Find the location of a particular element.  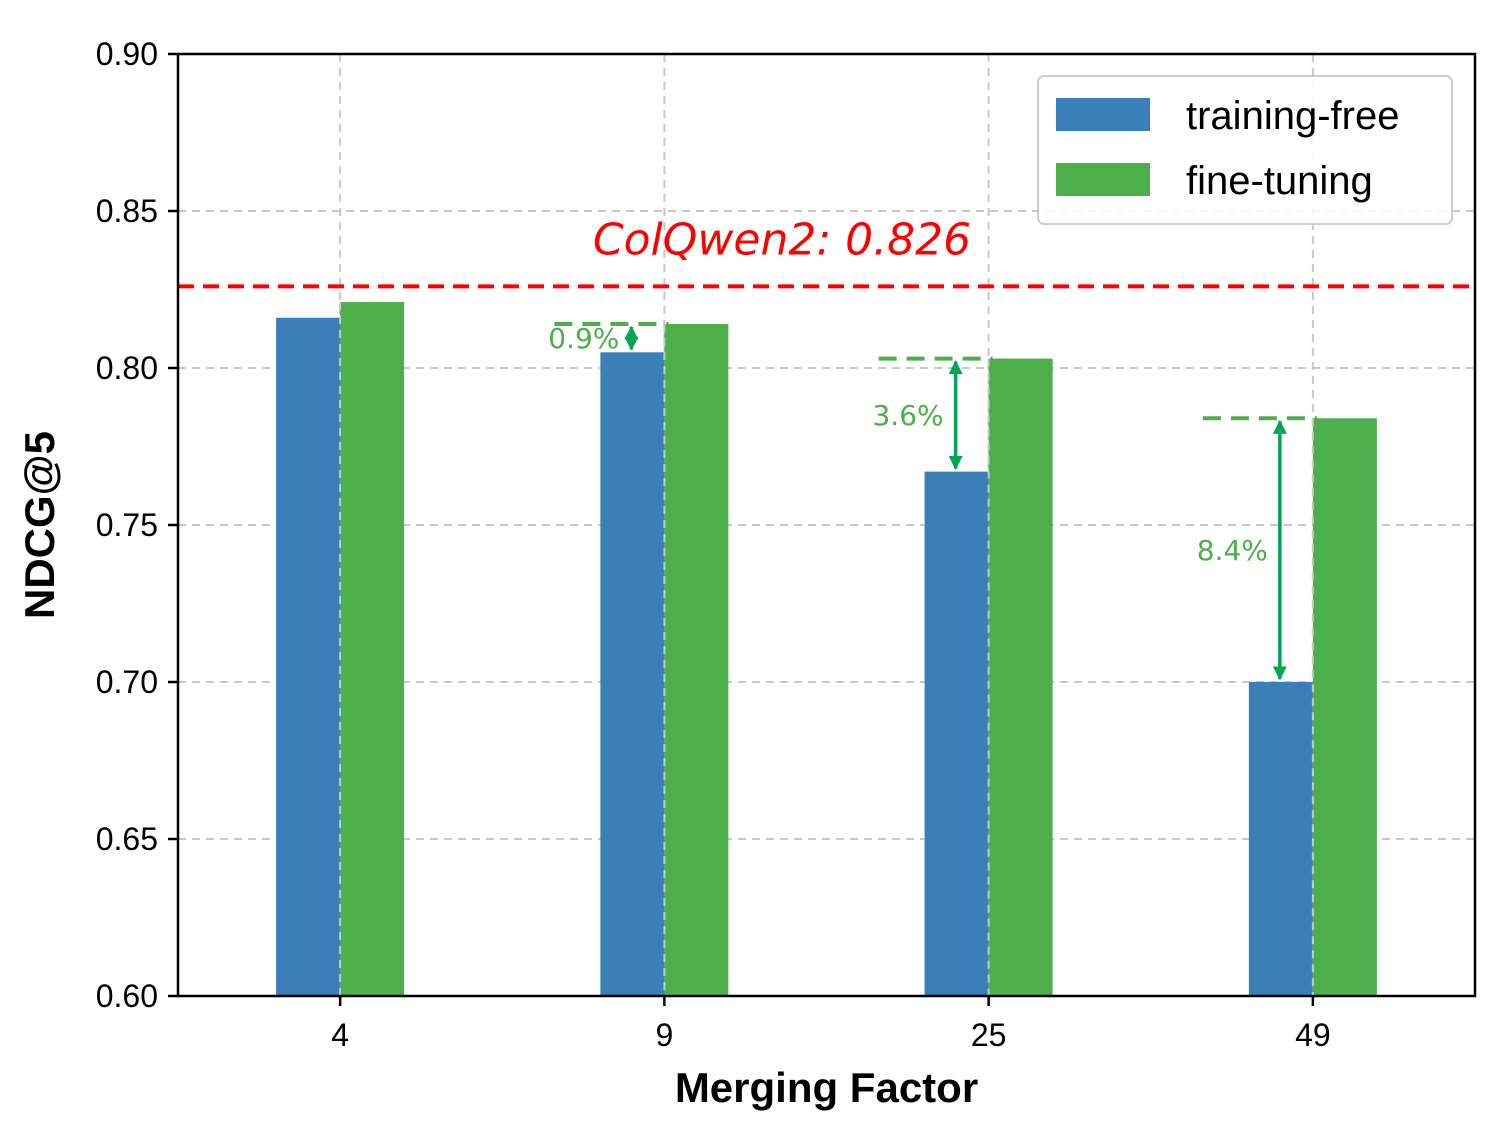

gap-label: 8.4% is located at coordinates (1232, 550).